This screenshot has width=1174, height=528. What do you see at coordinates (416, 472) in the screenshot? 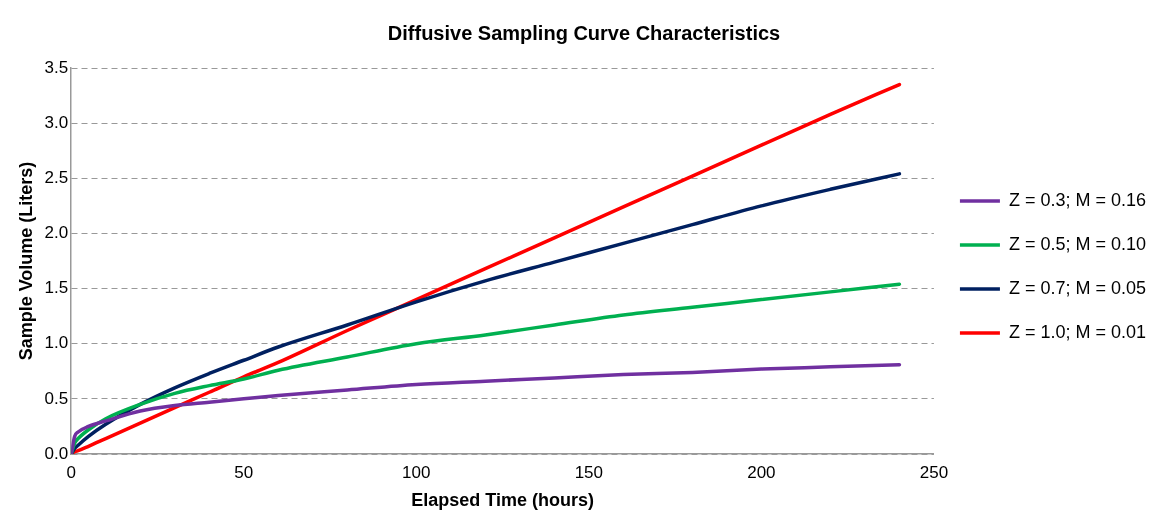
I see `x-tick-label: 100` at bounding box center [416, 472].